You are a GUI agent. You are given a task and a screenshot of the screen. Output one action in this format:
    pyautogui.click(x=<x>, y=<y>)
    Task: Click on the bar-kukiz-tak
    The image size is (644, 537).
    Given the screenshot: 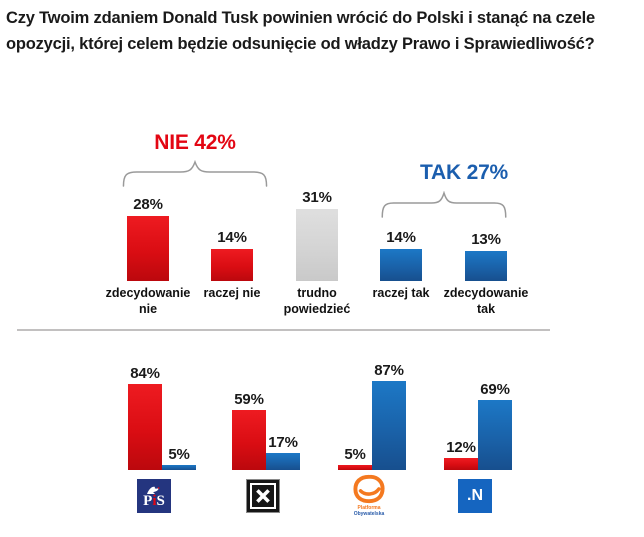 What is the action you would take?
    pyautogui.click(x=283, y=461)
    